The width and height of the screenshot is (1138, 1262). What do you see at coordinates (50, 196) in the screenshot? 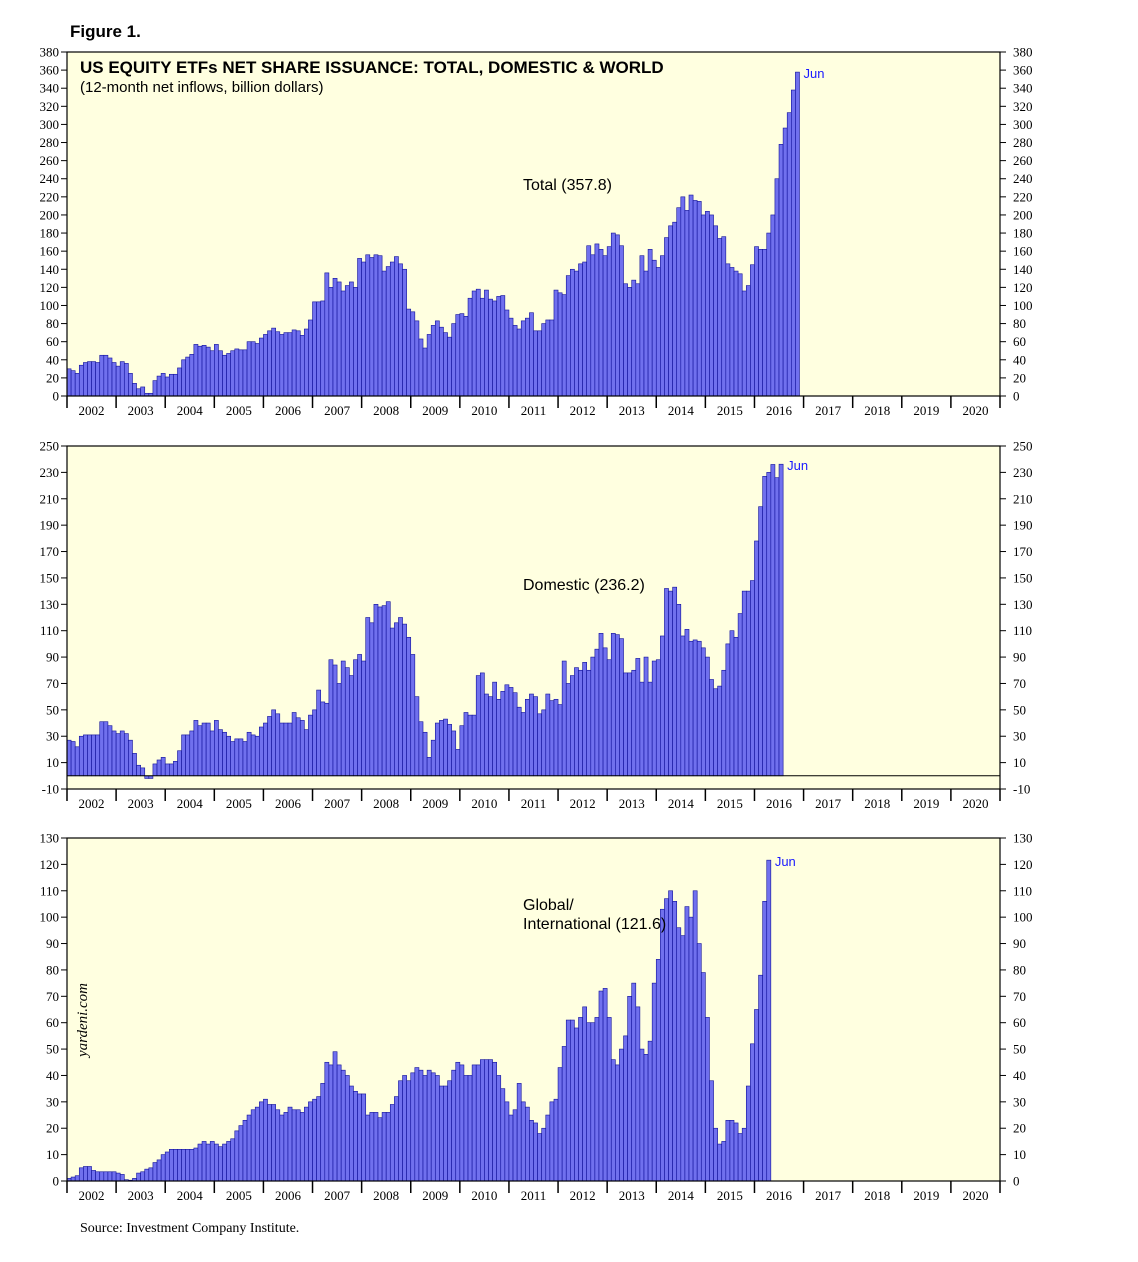
I see `y-tick-label-left: 220` at bounding box center [50, 196].